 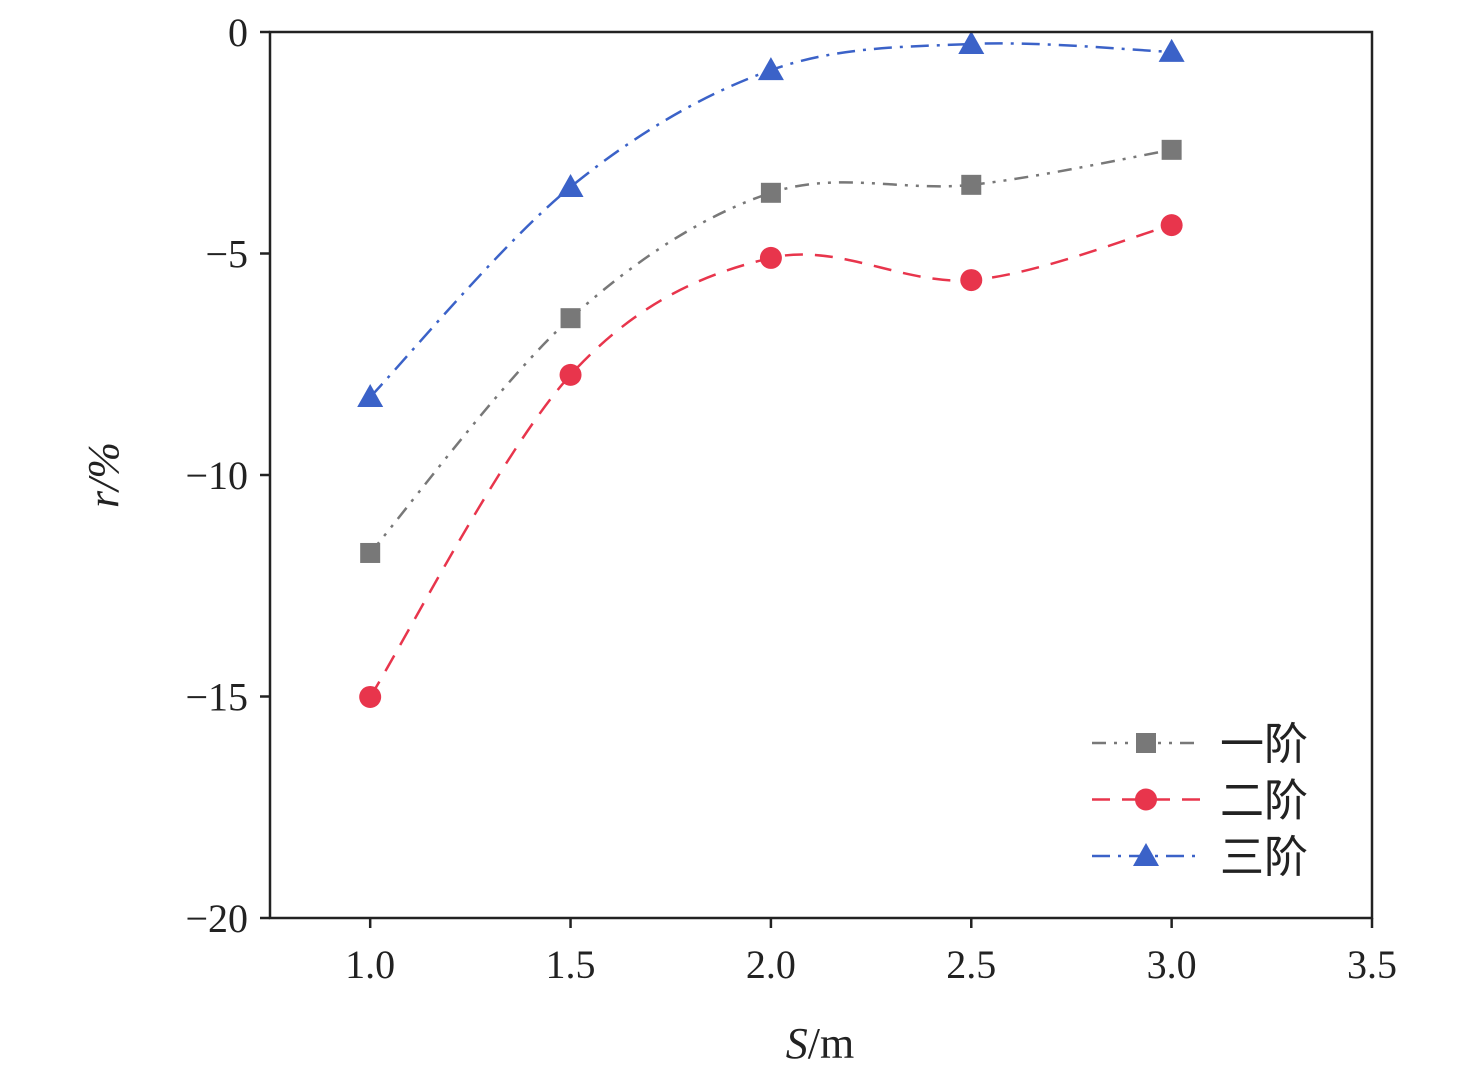 What do you see at coordinates (1146, 854) in the screenshot?
I see `legend-marker-triangle` at bounding box center [1146, 854].